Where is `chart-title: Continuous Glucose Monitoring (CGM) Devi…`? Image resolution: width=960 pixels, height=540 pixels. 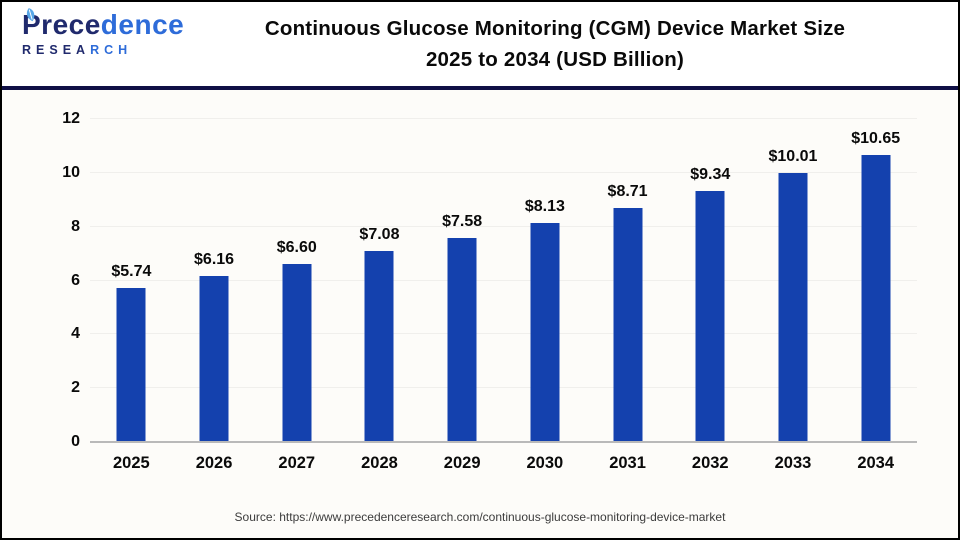
chart-title: Continuous Glucose Monitoring (CGM) Devi… is located at coordinates (555, 44).